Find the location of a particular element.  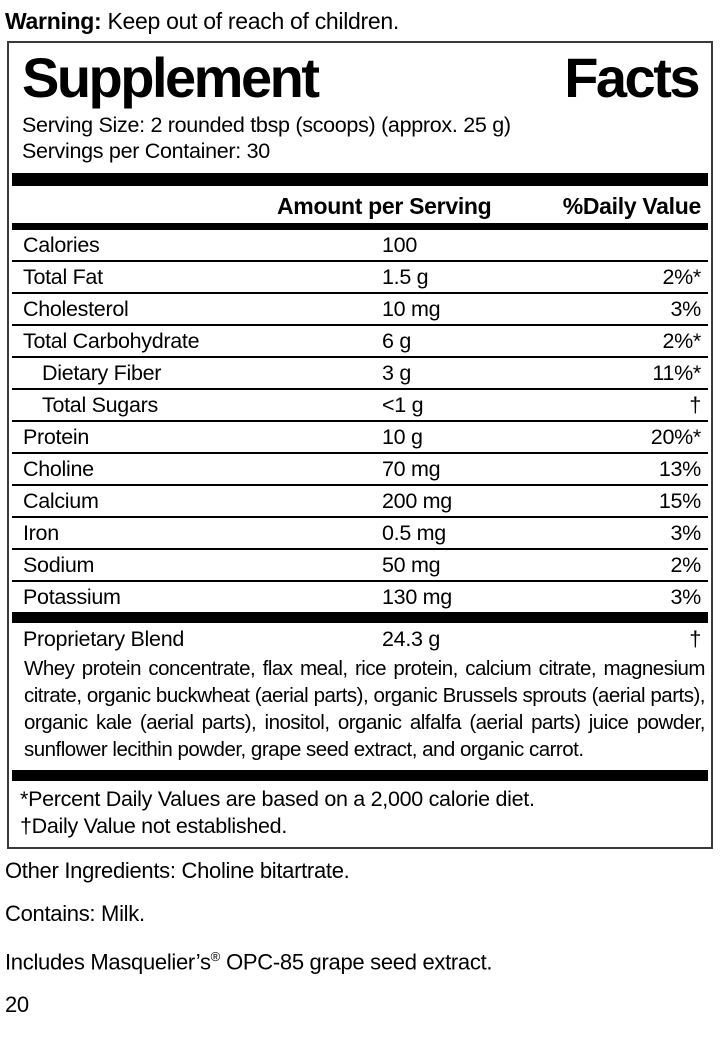

nutrient-name: Dietary Fiber is located at coordinates (102, 373).